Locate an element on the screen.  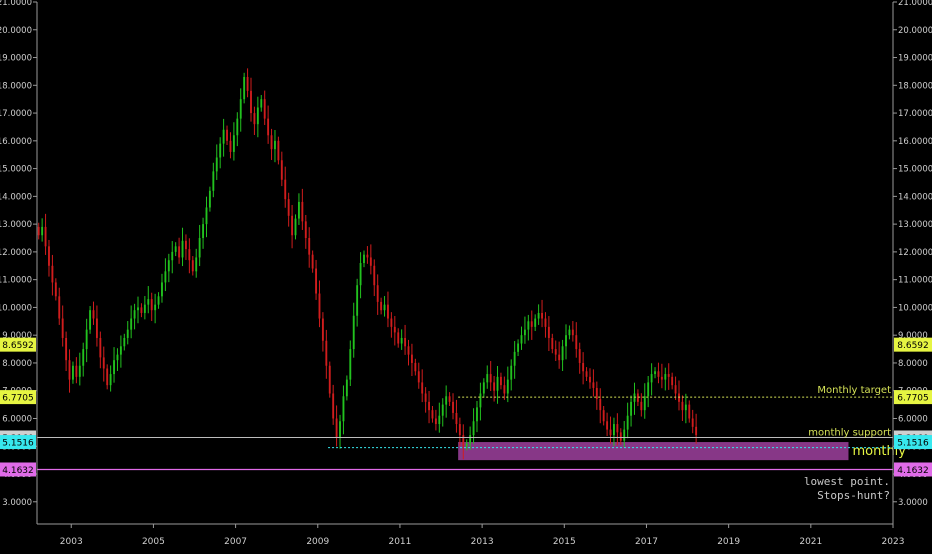
x-tick-label: 2003 is located at coordinates (71, 542).